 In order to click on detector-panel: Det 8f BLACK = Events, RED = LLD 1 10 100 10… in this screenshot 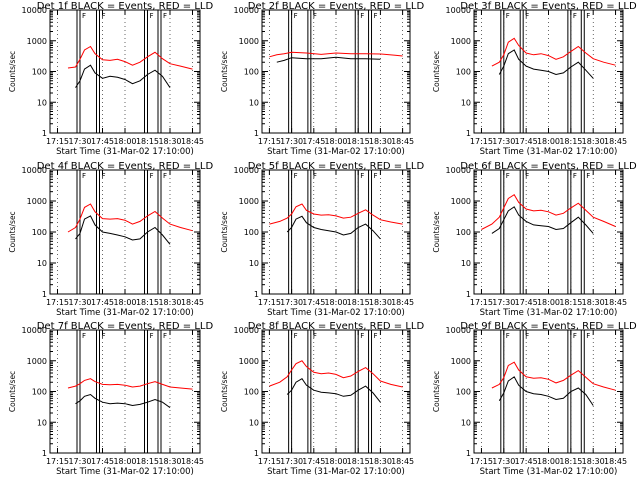, I will do `click(322, 399)`.